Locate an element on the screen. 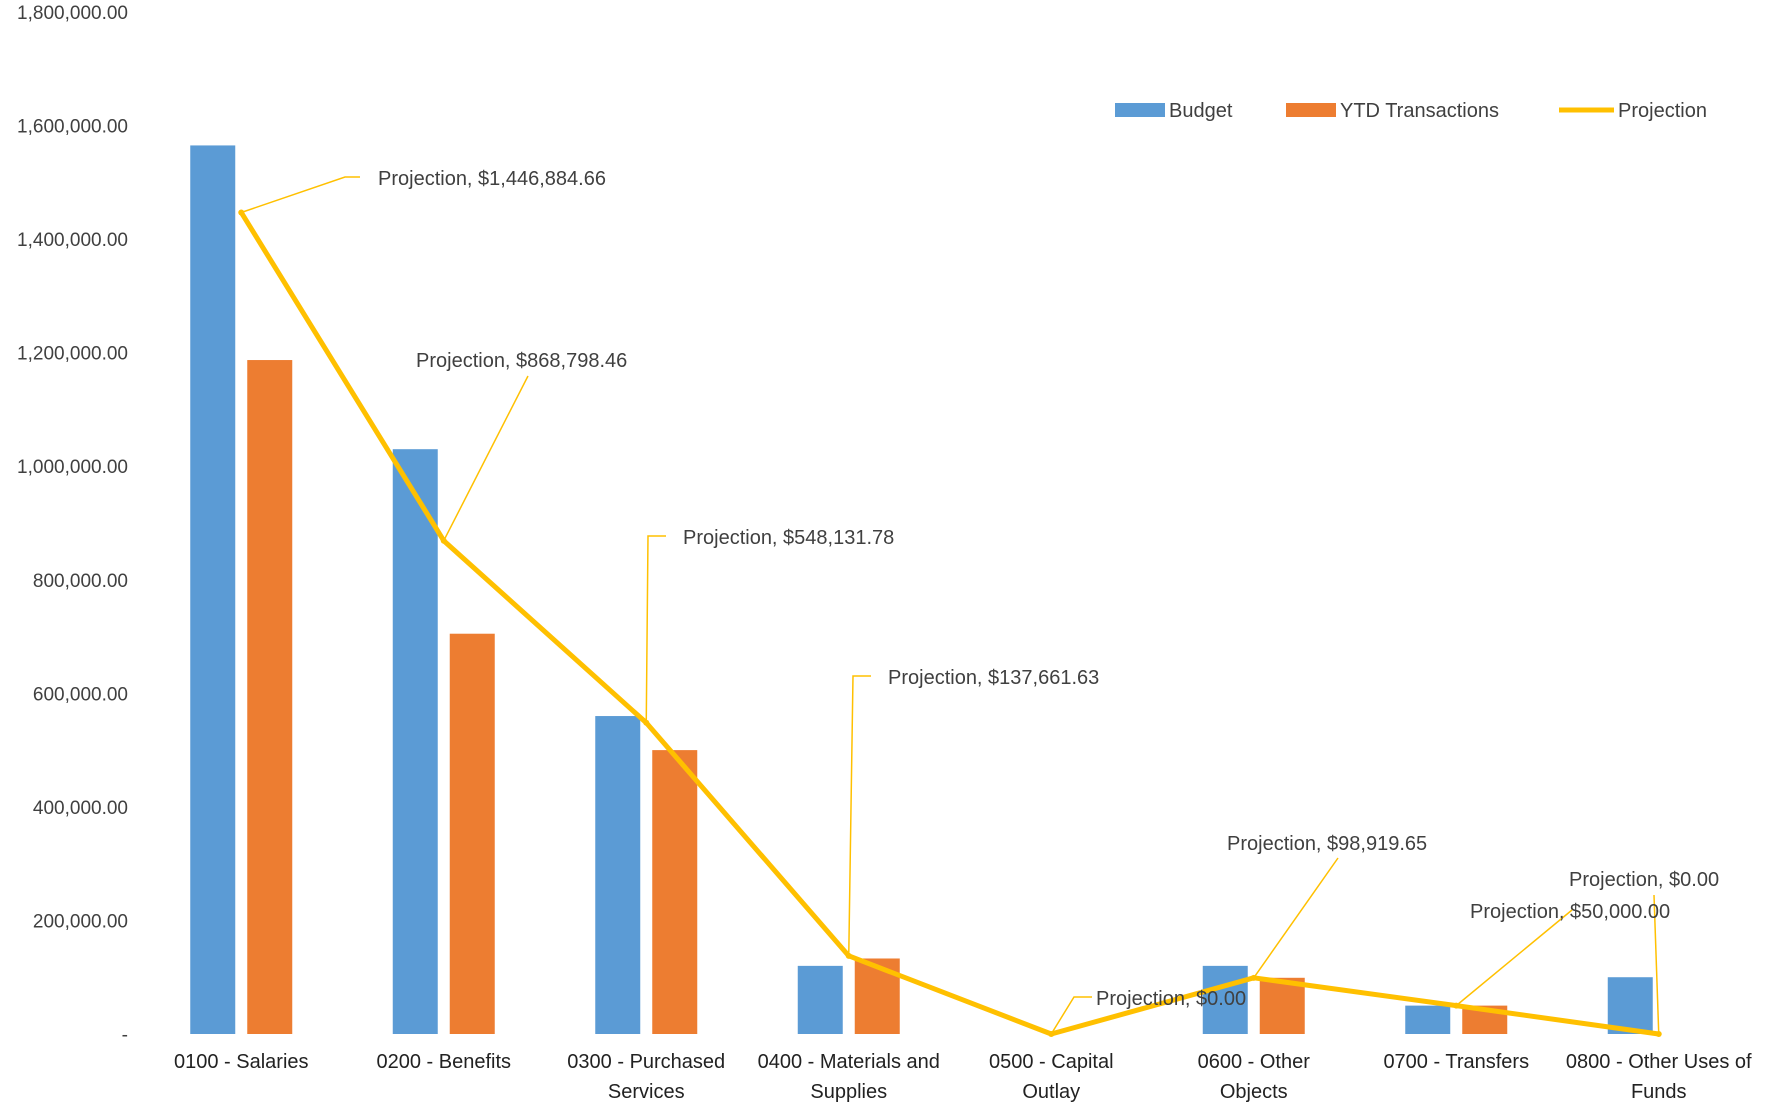  x-category-label: 0700 - Transfers is located at coordinates (1456, 1062).